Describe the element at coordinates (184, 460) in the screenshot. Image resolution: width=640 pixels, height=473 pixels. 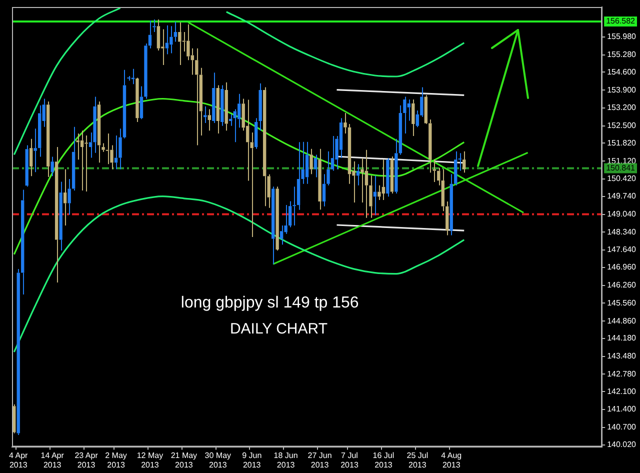
I see `x-tick-label: 21 May 2013` at that location.